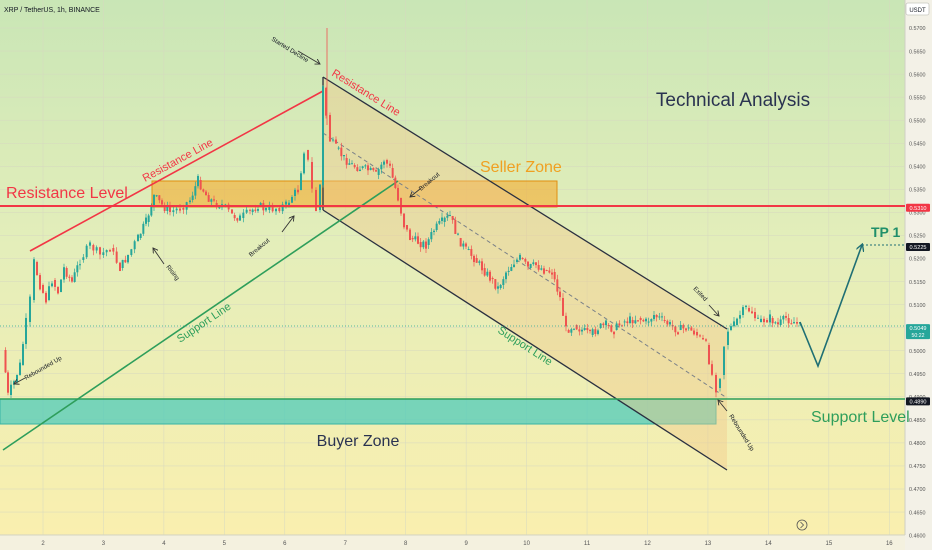  What do you see at coordinates (164, 544) in the screenshot?
I see `x-tick-label: 4` at bounding box center [164, 544].